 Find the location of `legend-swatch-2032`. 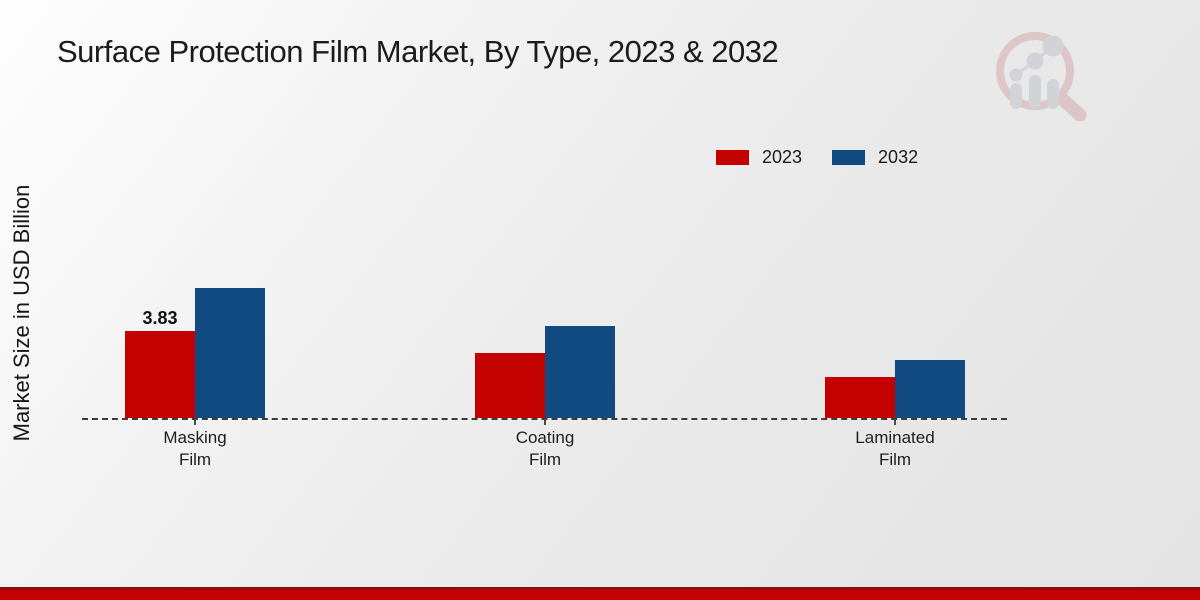

legend-swatch-2032 is located at coordinates (849, 157).